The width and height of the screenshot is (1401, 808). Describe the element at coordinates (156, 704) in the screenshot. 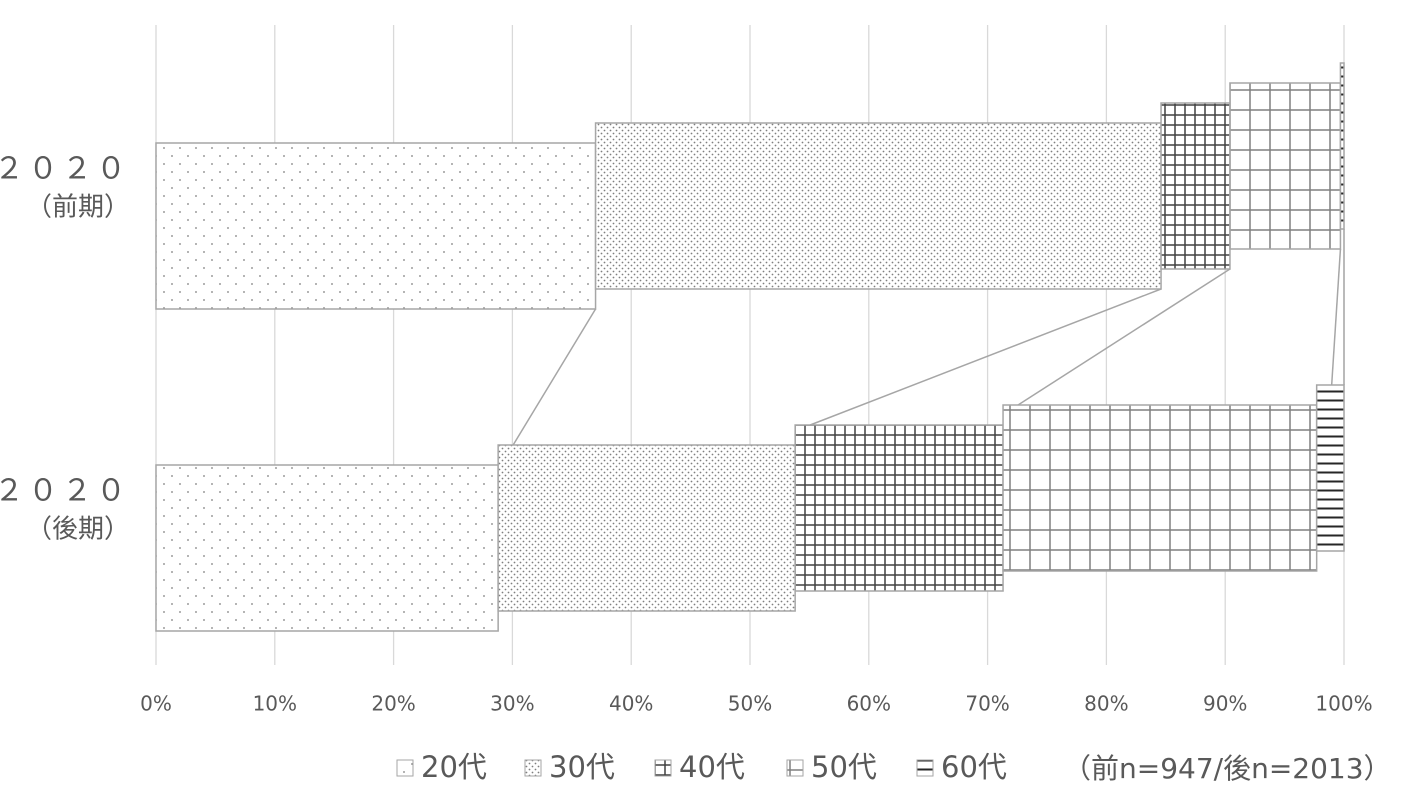

I see `x-tick-label: 0%` at that location.